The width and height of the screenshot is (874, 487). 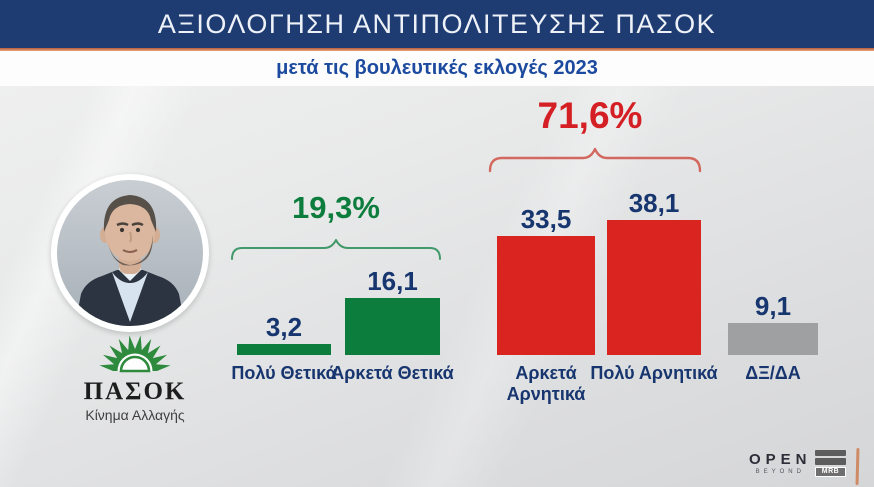 I want to click on open-logo-subtext: BEYOND, so click(x=780, y=472).